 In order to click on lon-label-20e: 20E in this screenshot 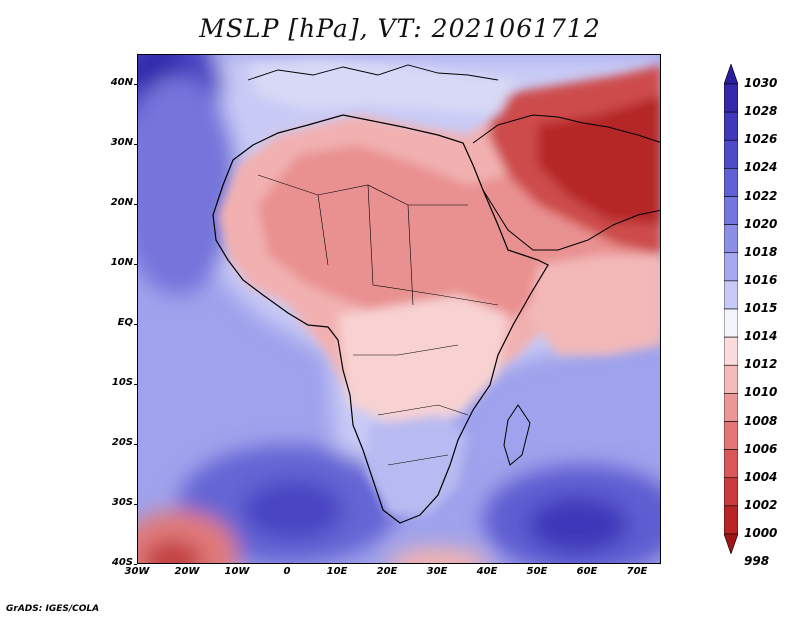, I will do `click(387, 571)`.